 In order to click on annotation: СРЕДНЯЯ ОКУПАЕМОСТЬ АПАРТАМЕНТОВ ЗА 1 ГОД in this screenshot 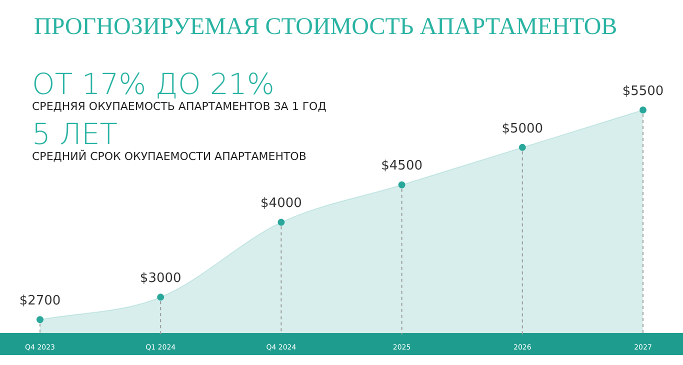, I will do `click(179, 107)`.